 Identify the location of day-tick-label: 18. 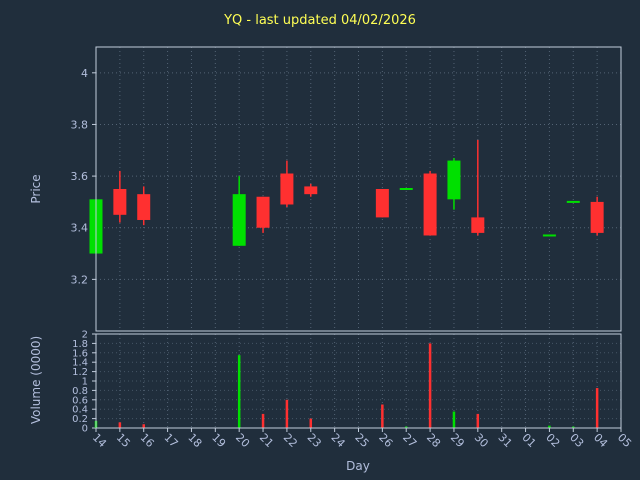
(194, 440).